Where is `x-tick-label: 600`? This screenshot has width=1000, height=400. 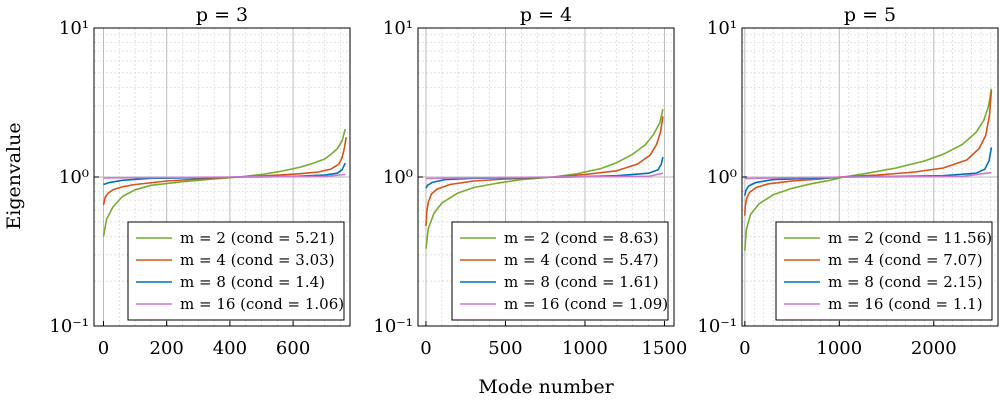 x-tick-label: 600 is located at coordinates (293, 348).